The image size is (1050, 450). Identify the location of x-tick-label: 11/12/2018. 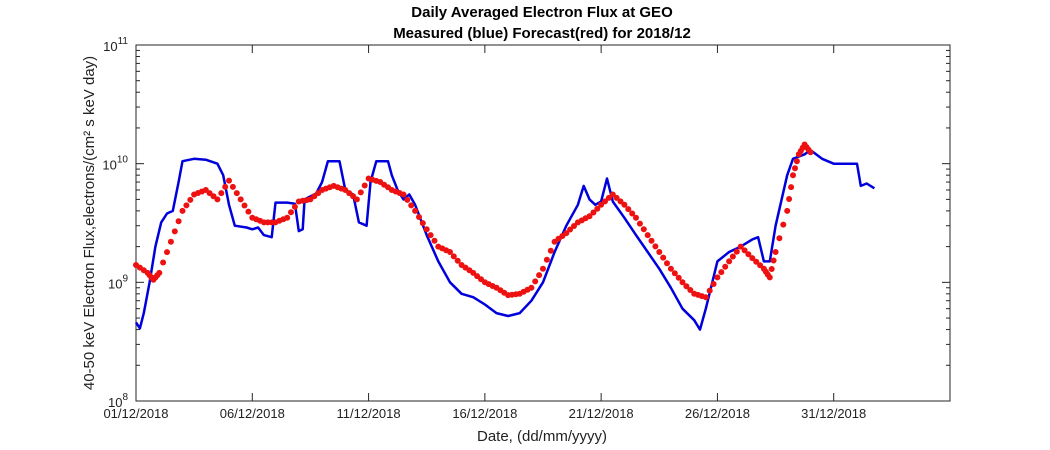
(369, 413).